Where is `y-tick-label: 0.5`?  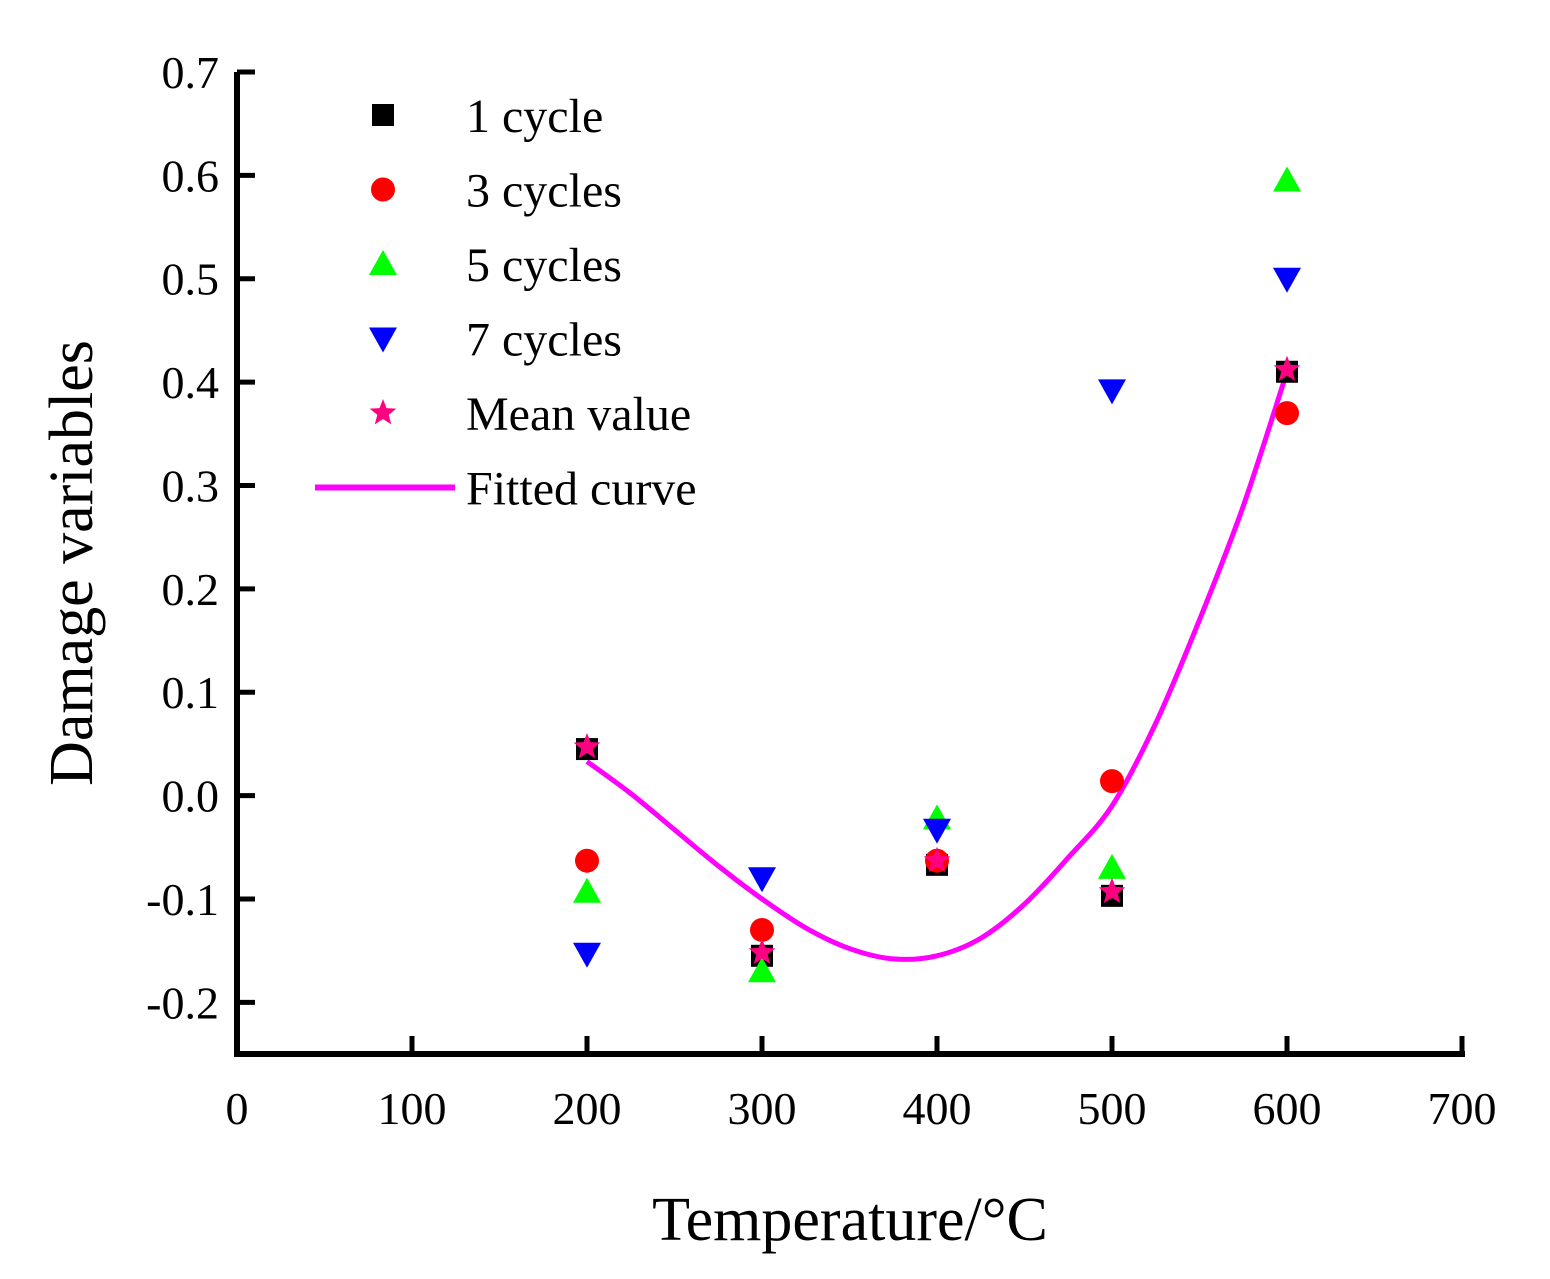 y-tick-label: 0.5 is located at coordinates (191, 279).